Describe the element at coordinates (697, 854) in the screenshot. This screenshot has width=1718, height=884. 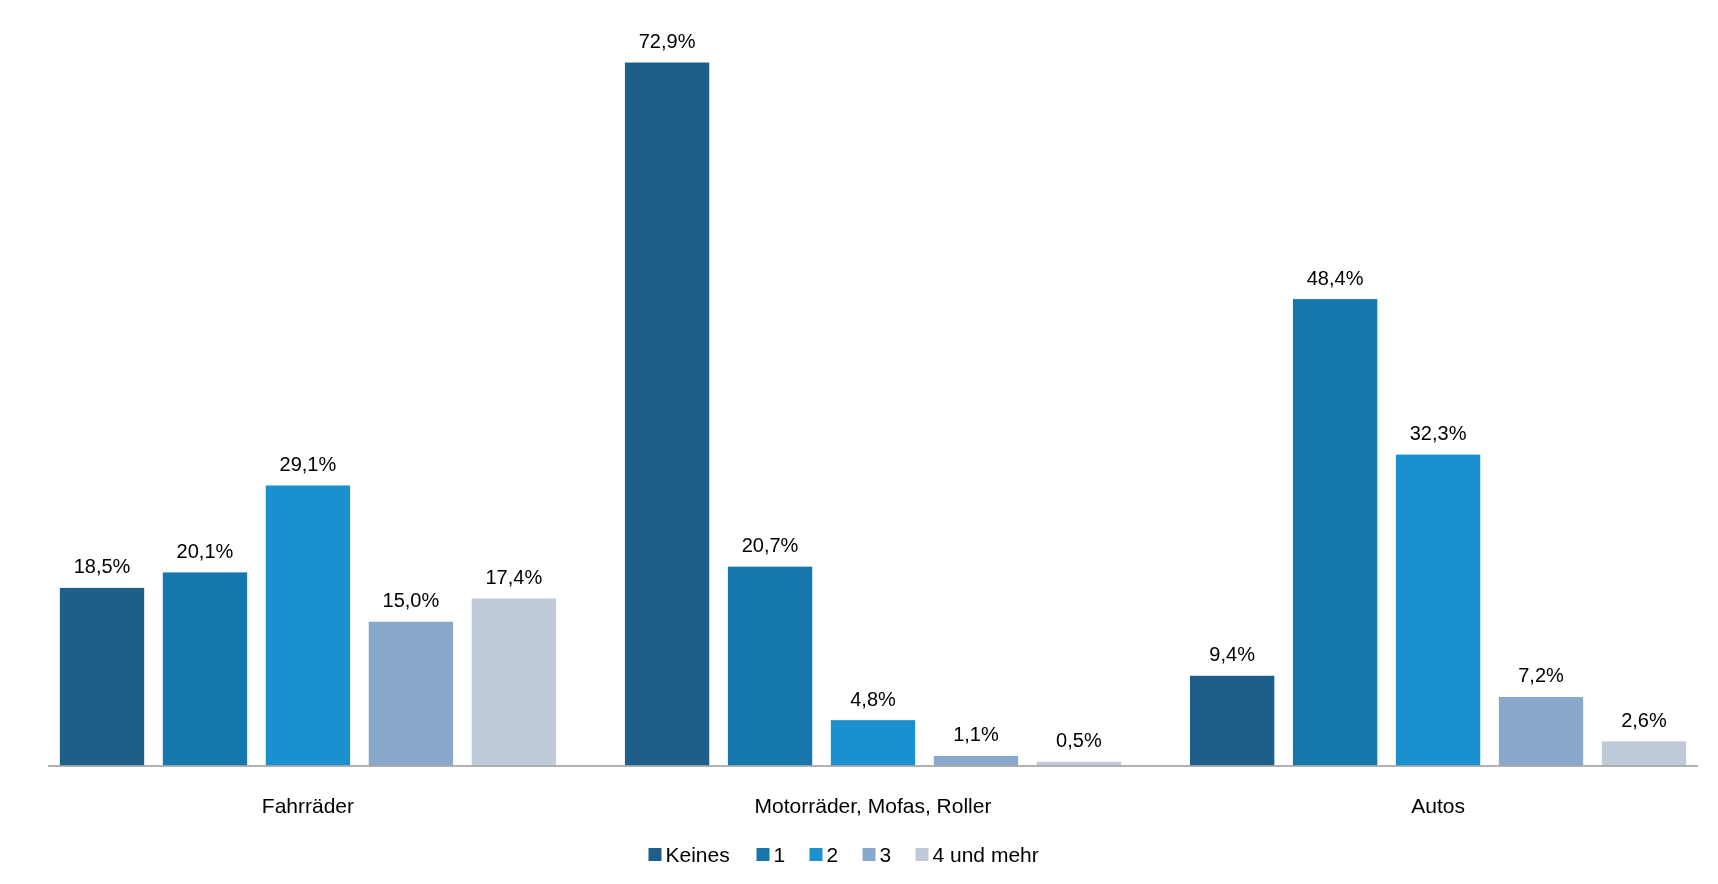
I see `legend-label: Keines` at that location.